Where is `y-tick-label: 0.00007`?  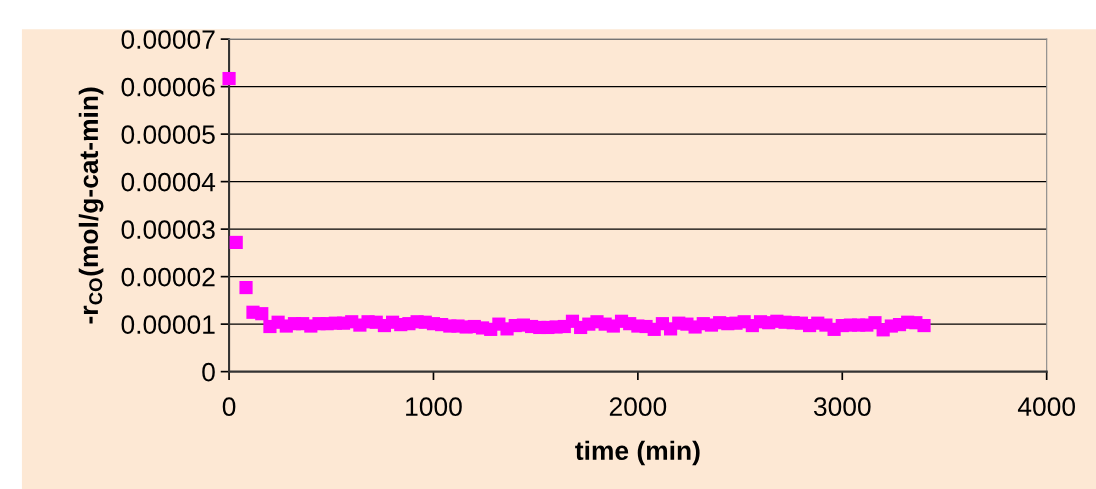
y-tick-label: 0.00007 is located at coordinates (168, 39).